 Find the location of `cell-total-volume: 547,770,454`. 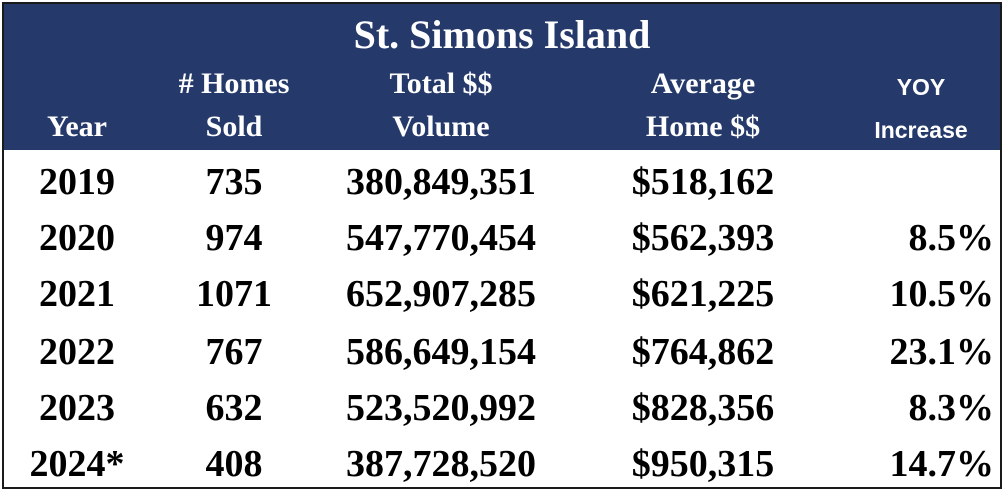

cell-total-volume: 547,770,454 is located at coordinates (441, 238).